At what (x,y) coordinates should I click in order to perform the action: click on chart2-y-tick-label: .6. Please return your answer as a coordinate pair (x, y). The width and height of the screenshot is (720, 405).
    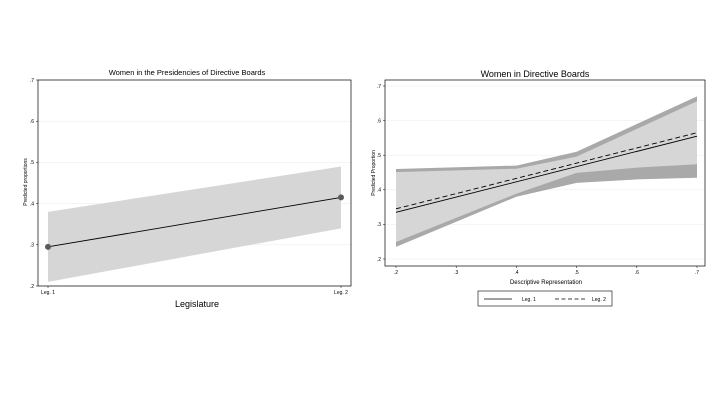
    Looking at the image, I should click on (379, 121).